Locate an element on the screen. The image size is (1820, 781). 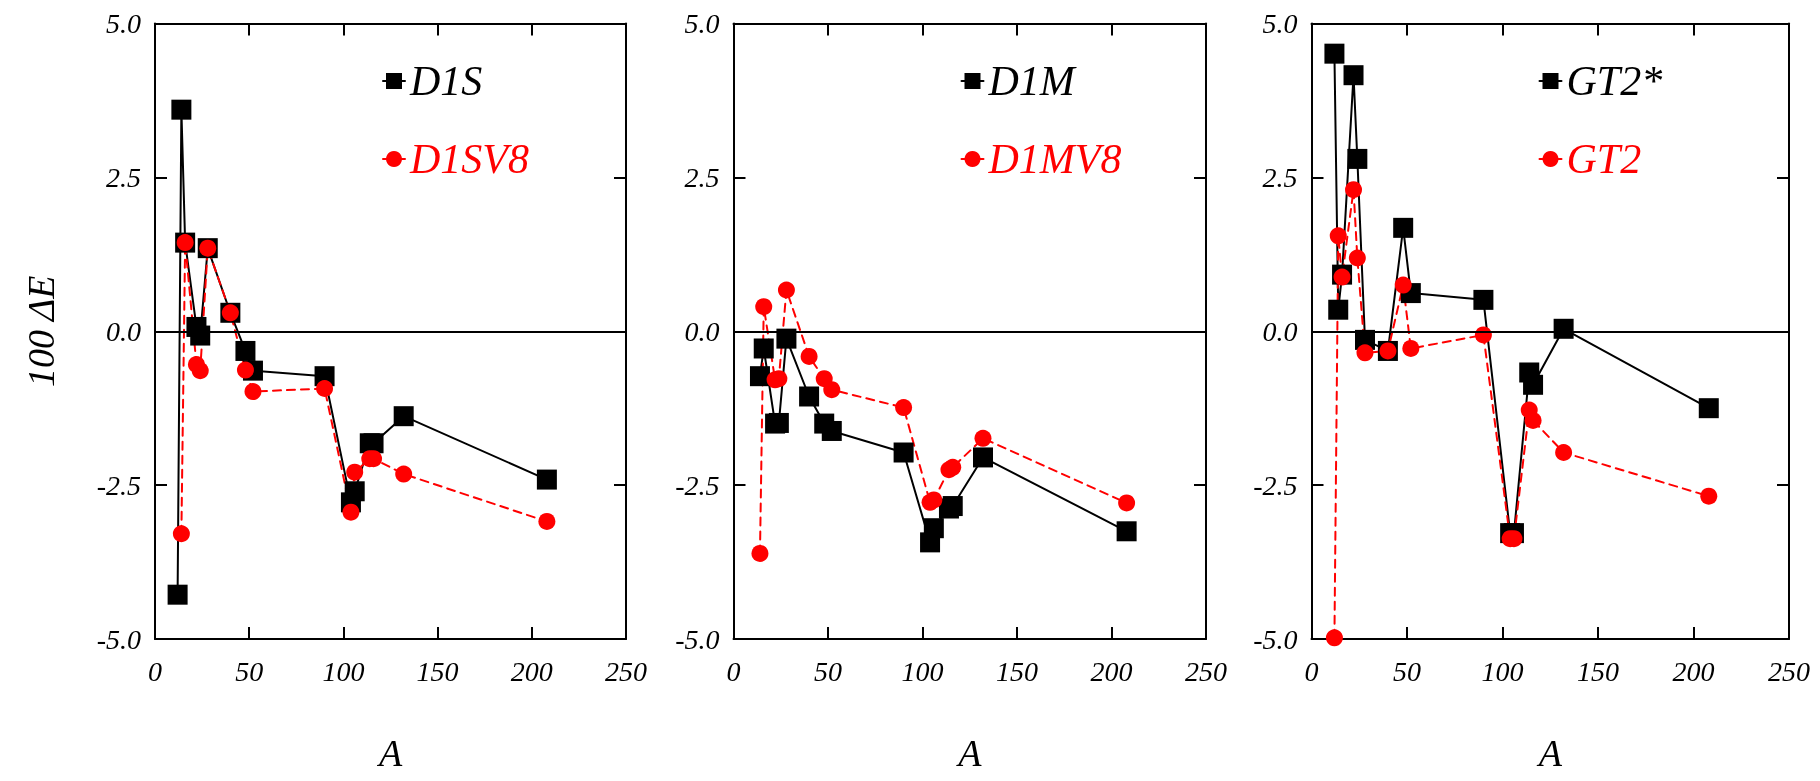
legend-label: D1SV8 is located at coordinates (469, 159).